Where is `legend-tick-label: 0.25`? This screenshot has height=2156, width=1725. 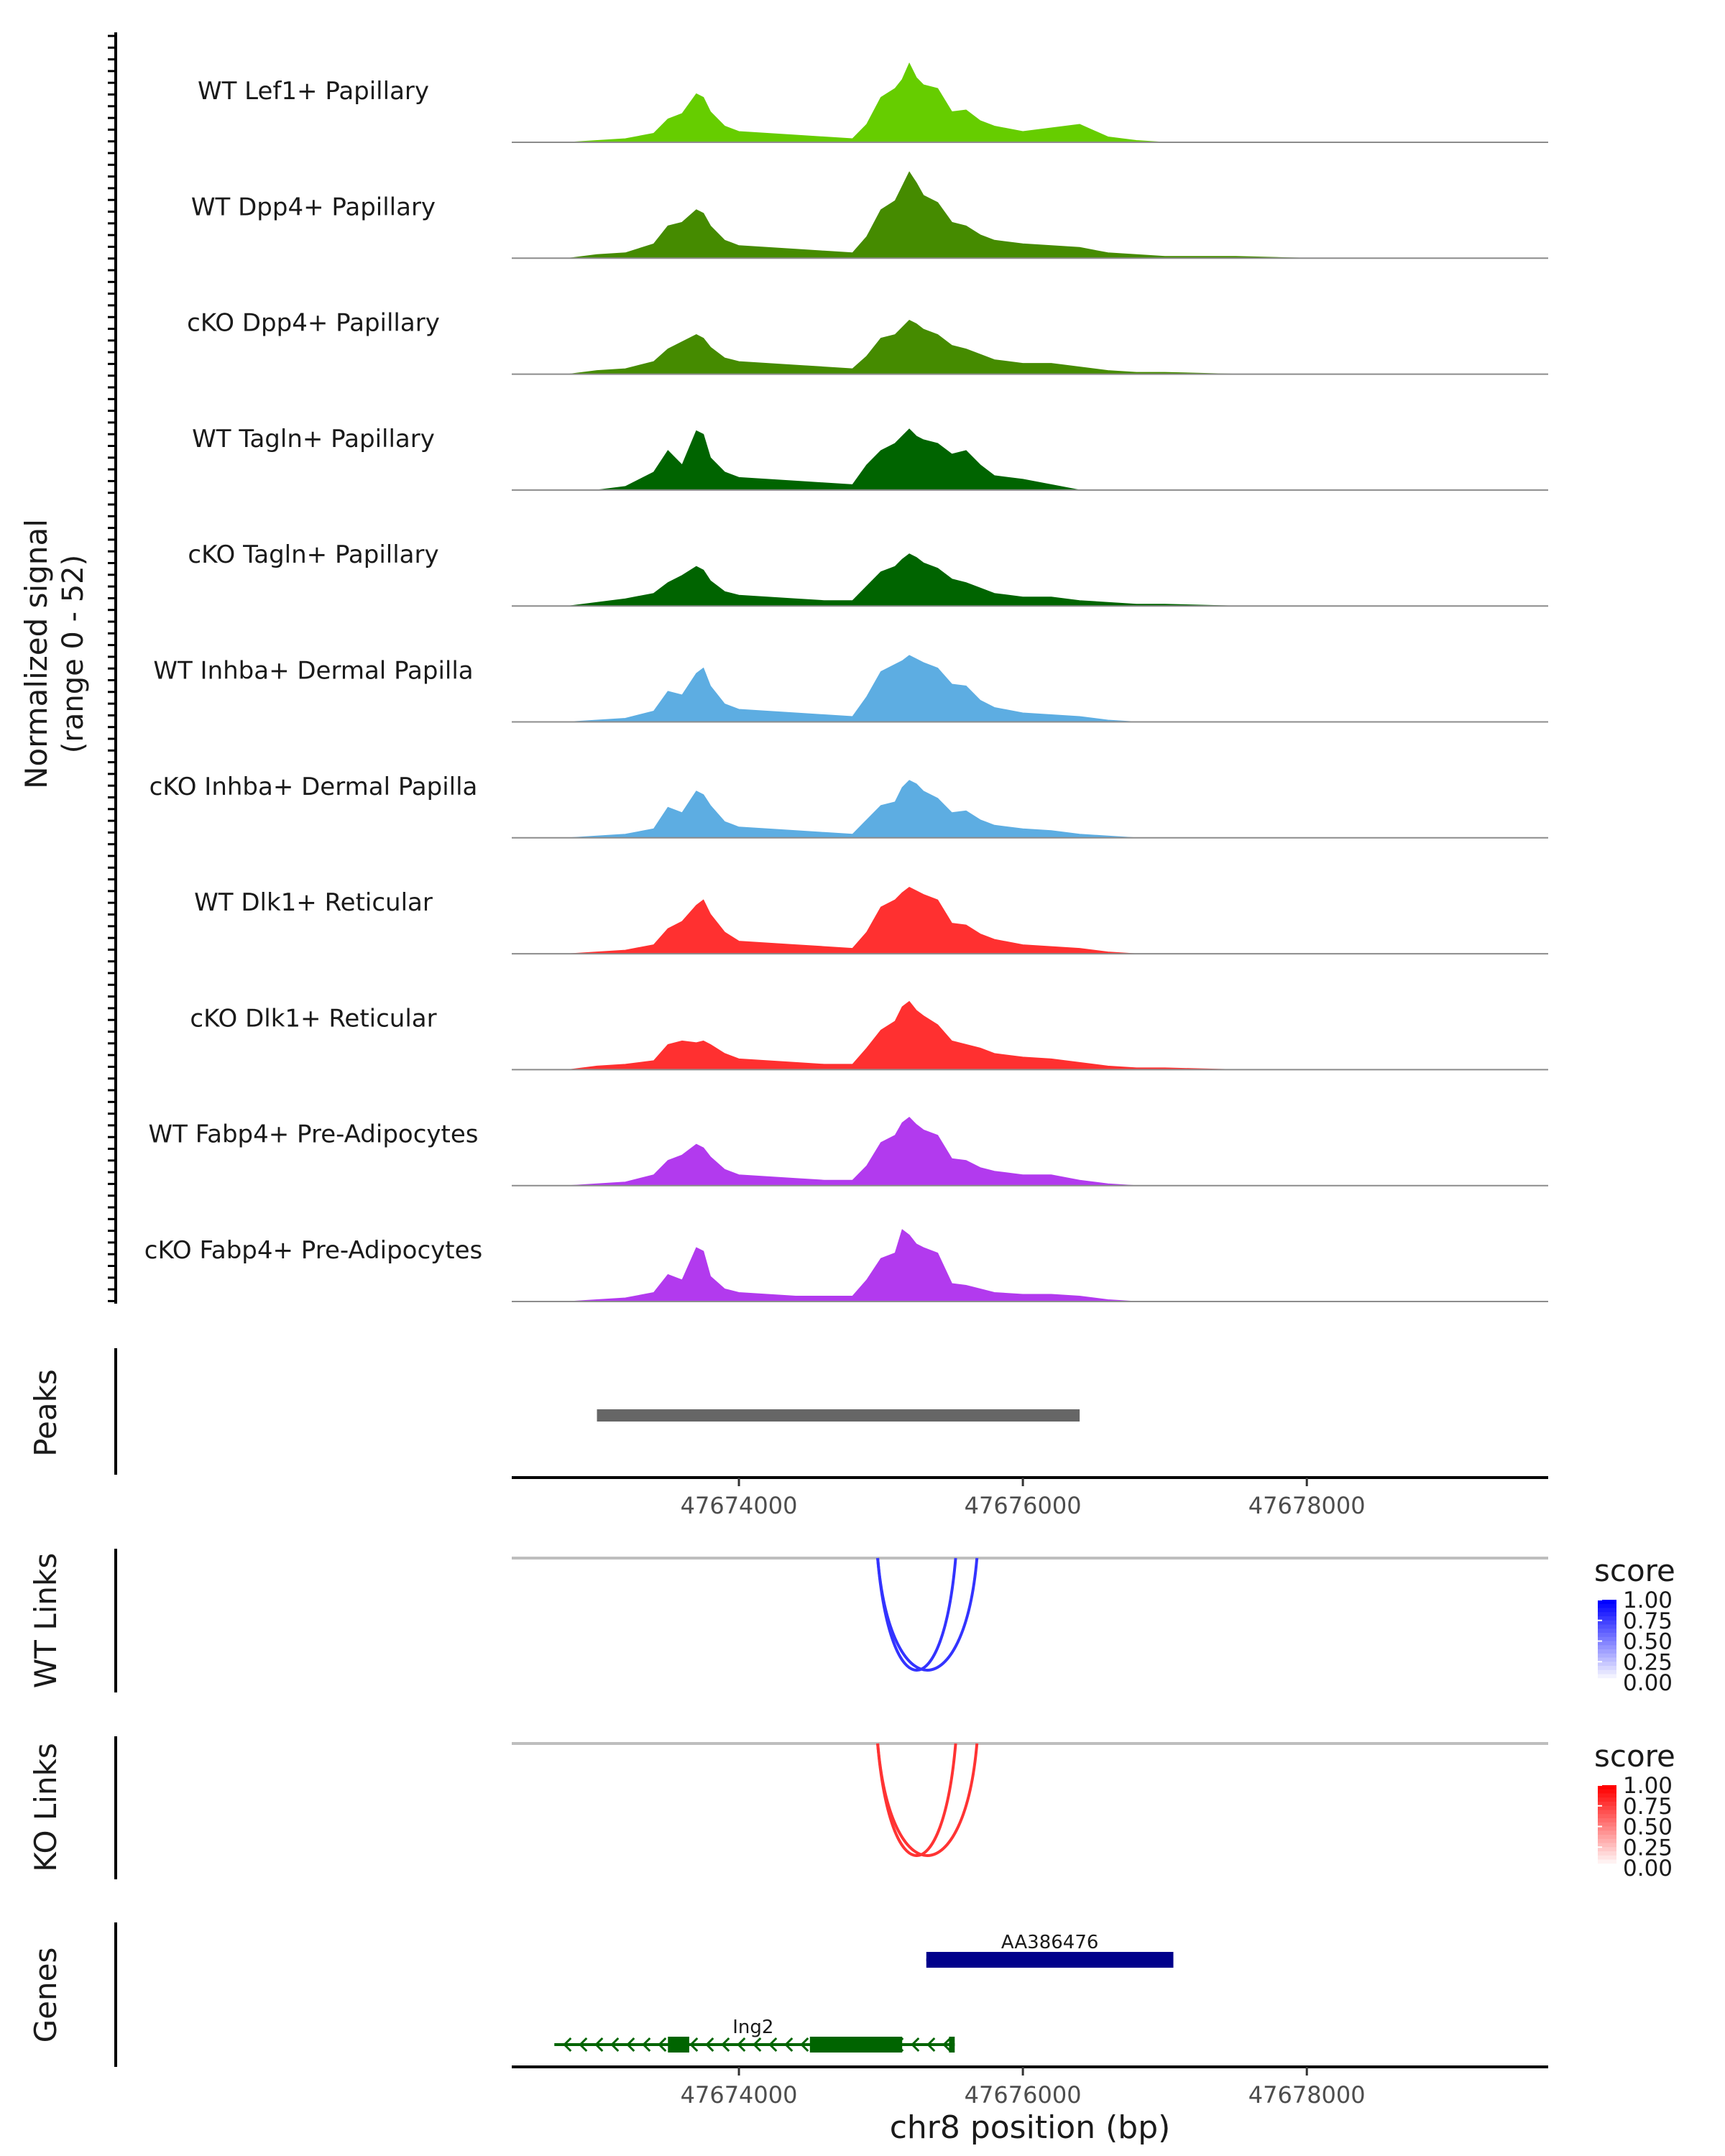
legend-tick-label: 0.25 is located at coordinates (1648, 1848).